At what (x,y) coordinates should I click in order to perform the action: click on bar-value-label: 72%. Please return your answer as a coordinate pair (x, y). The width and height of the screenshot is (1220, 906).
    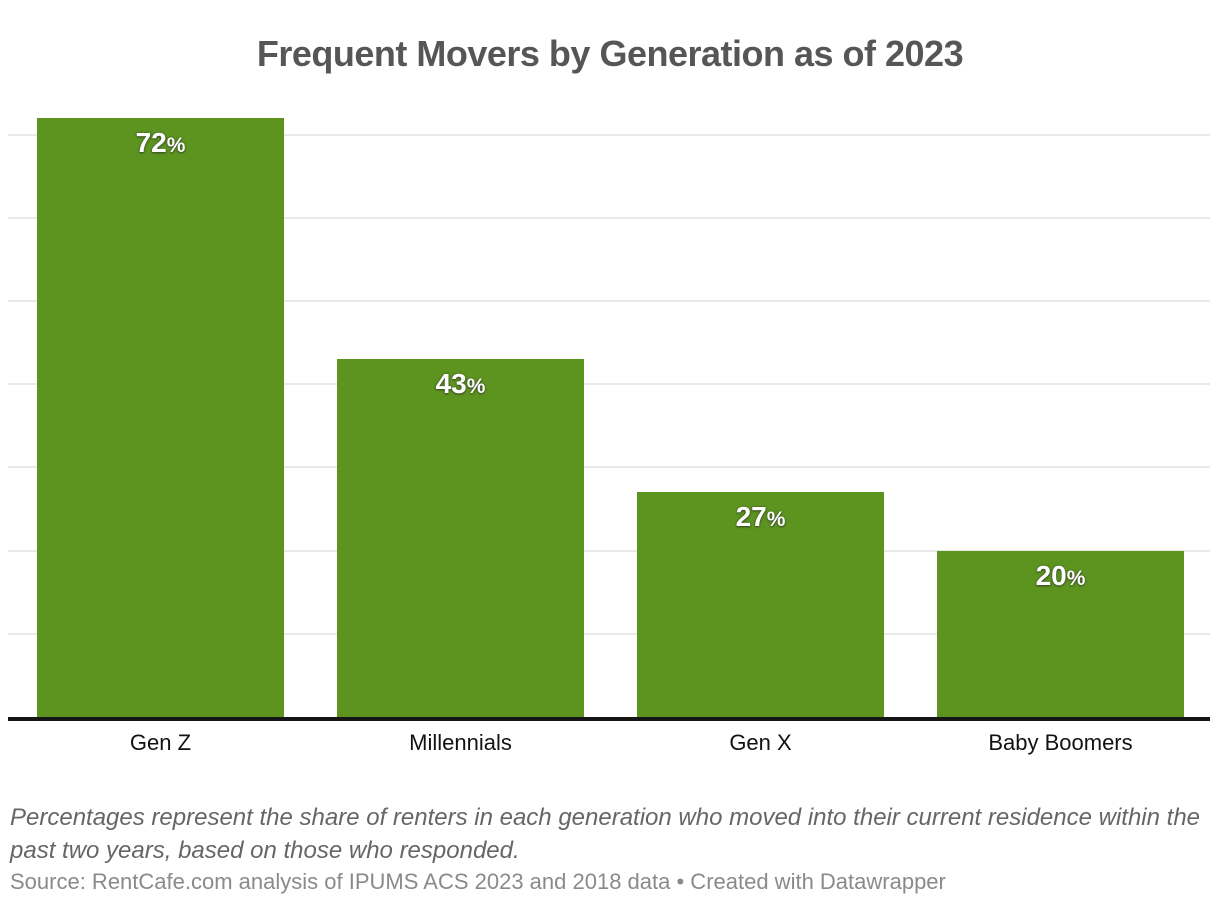
    Looking at the image, I should click on (160, 143).